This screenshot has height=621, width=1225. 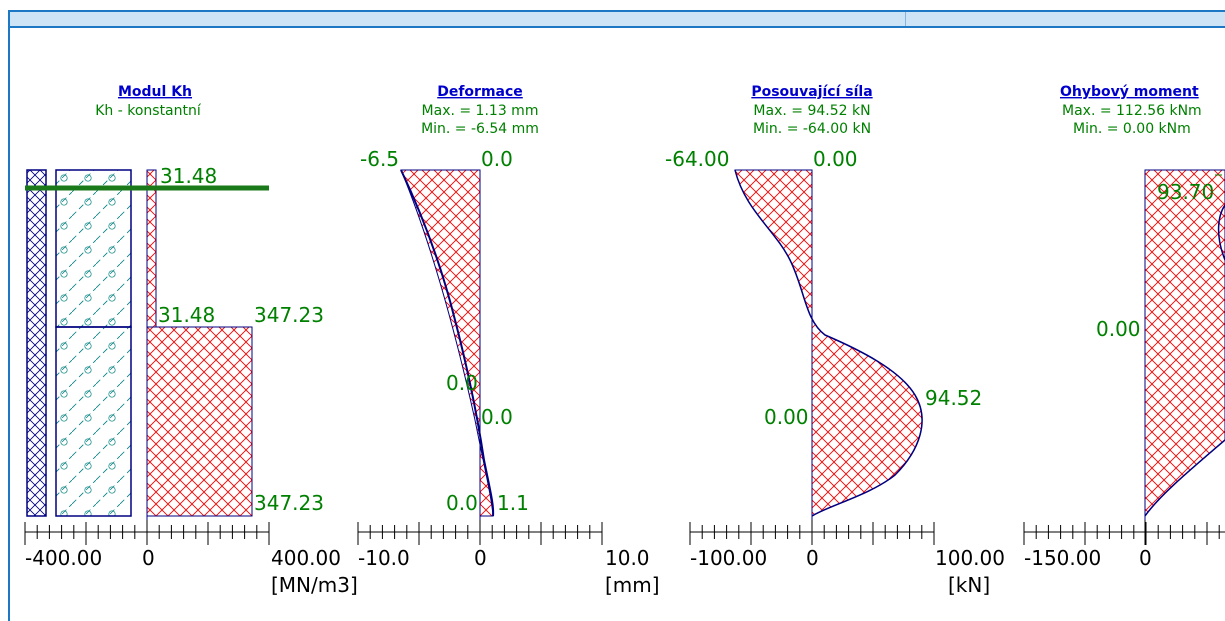 I want to click on chart3-title: Posouvající síla, so click(x=811, y=92).